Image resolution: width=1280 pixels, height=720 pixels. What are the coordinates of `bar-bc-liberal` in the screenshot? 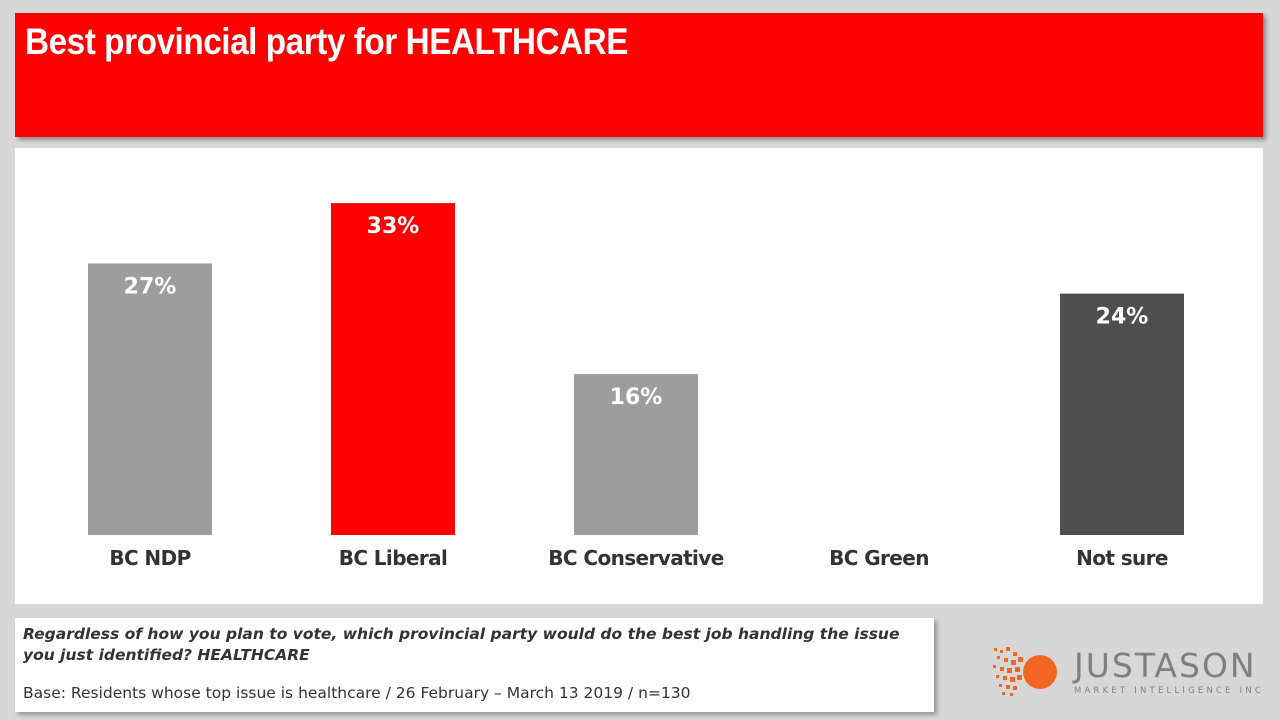 It's located at (393, 369).